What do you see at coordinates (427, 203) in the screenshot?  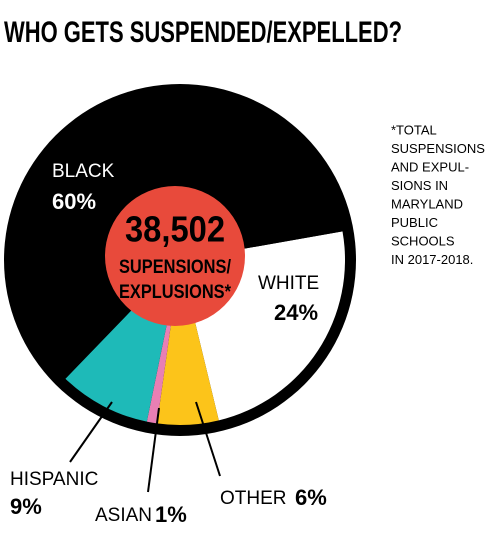 I see `footnote: MARYLAND` at bounding box center [427, 203].